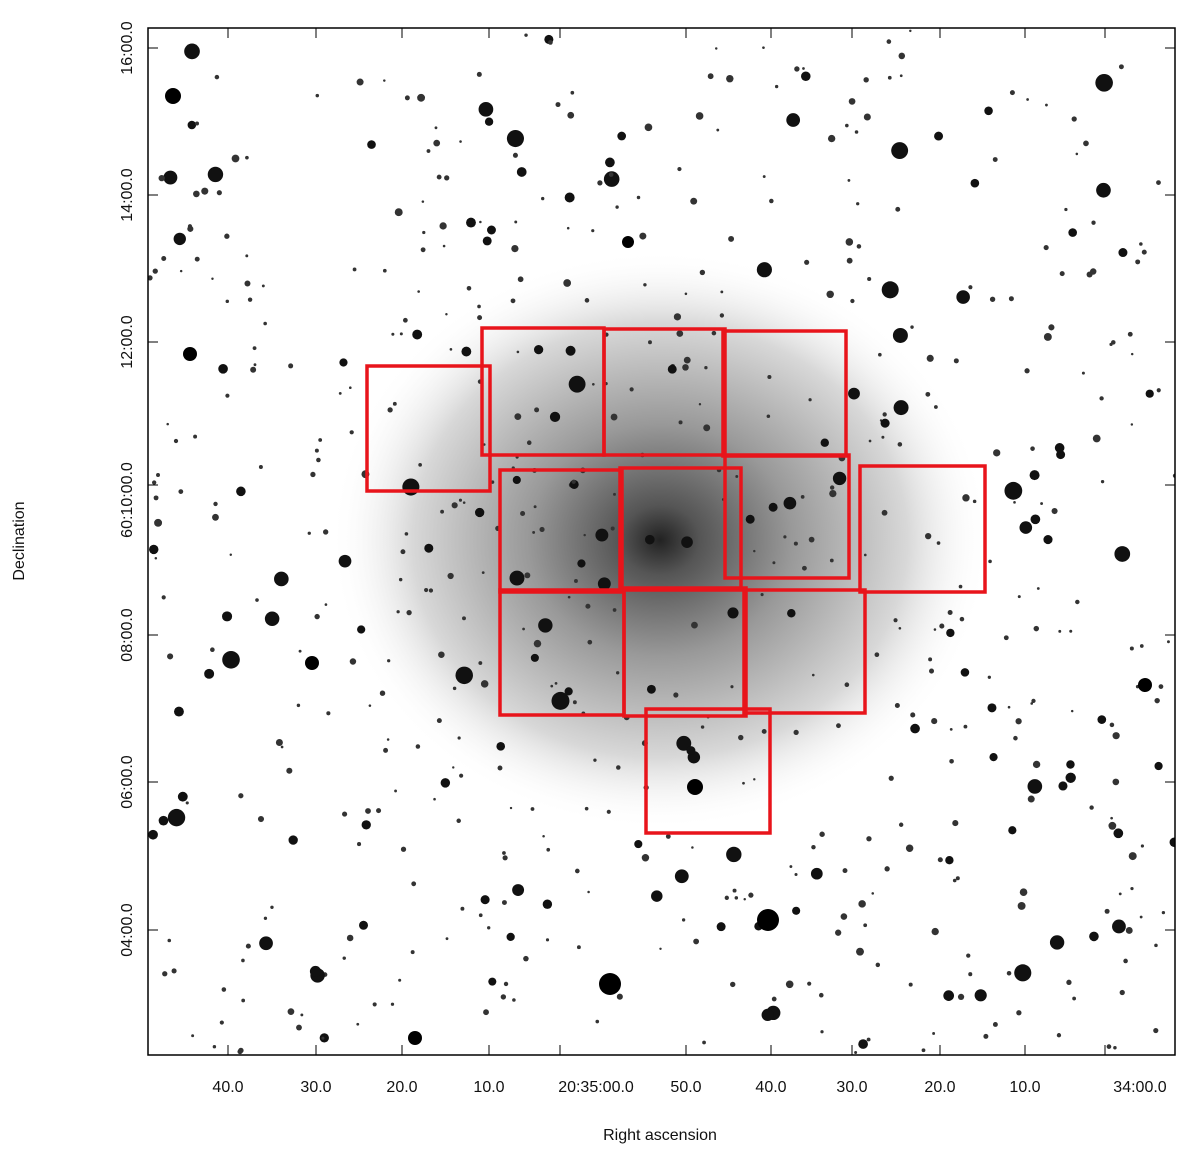  Describe the element at coordinates (851, 1087) in the screenshot. I see `x-tick-label: 30.0` at that location.